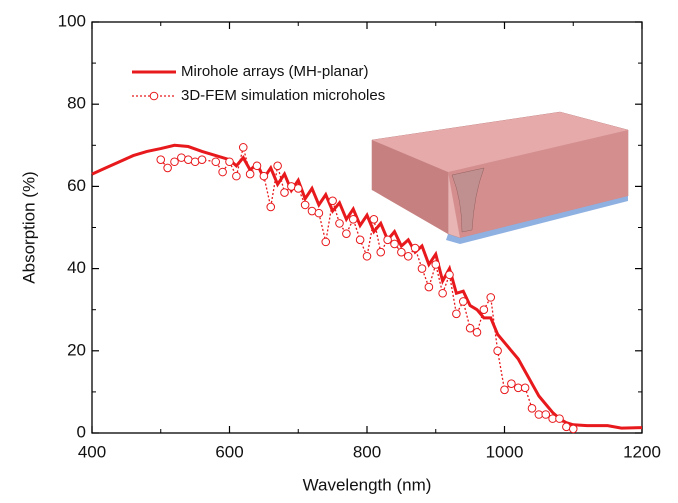 This screenshot has width=678, height=503. What do you see at coordinates (76, 185) in the screenshot?
I see `y-tick-label: 60` at bounding box center [76, 185].